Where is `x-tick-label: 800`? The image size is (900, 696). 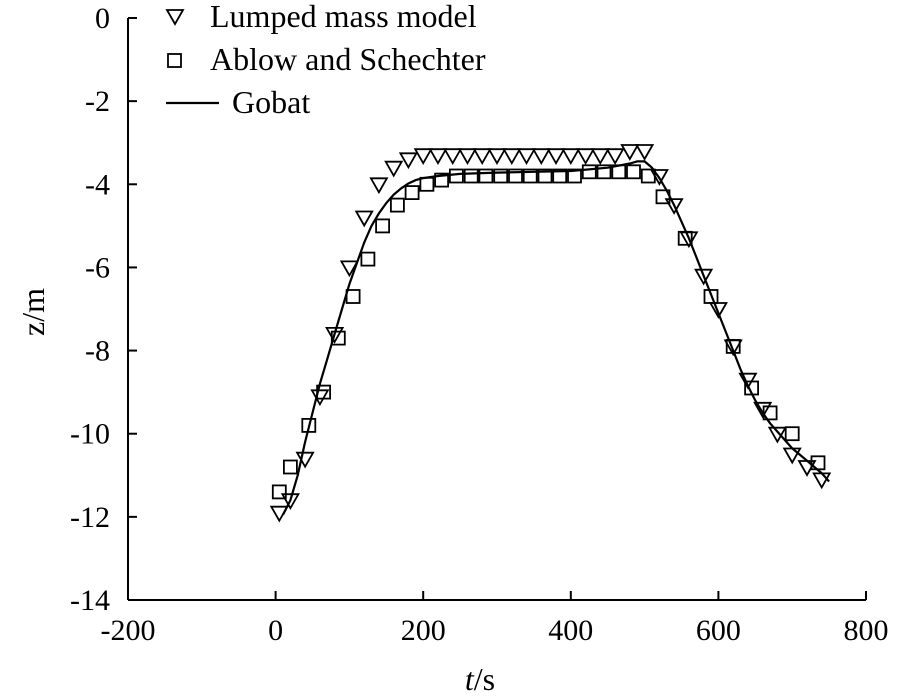 x-tick-label: 800 is located at coordinates (866, 630).